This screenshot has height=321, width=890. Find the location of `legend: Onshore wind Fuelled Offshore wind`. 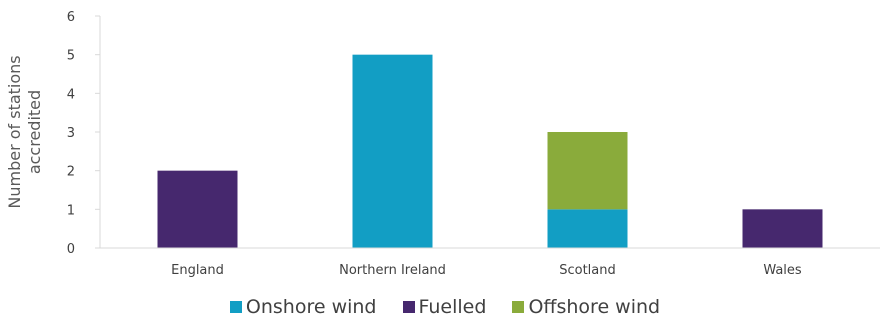

legend: Onshore wind Fuelled Offshore wind is located at coordinates (445, 307).